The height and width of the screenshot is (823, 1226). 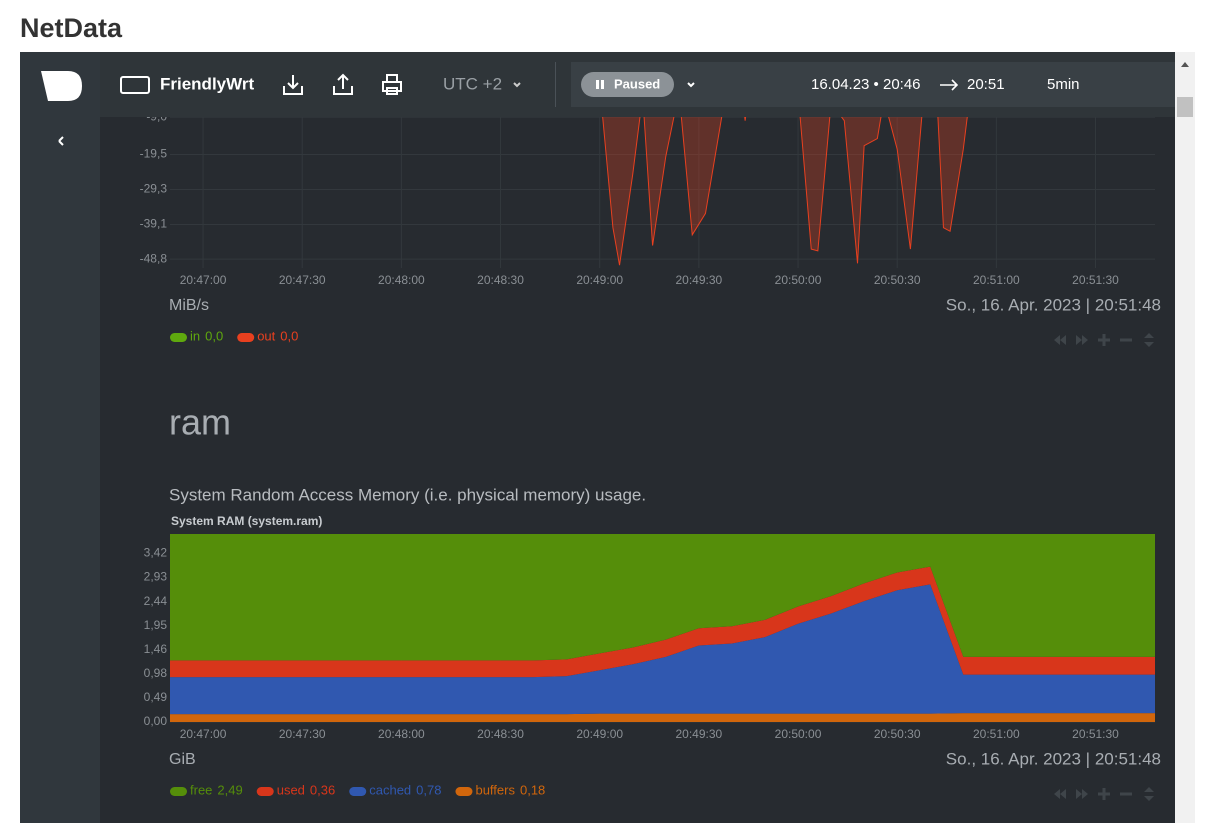 What do you see at coordinates (71, 28) in the screenshot?
I see `page-title: NetData` at bounding box center [71, 28].